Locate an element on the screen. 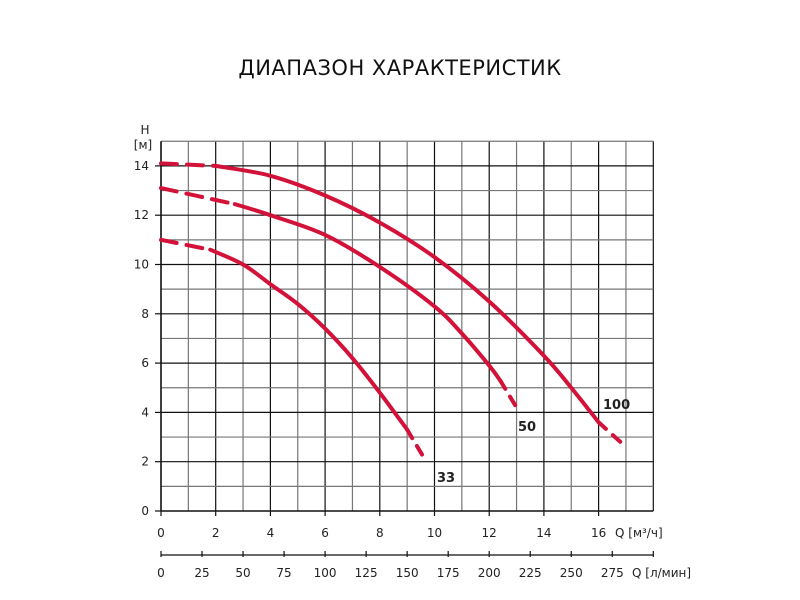  x-tick-label: 4 is located at coordinates (271, 533).